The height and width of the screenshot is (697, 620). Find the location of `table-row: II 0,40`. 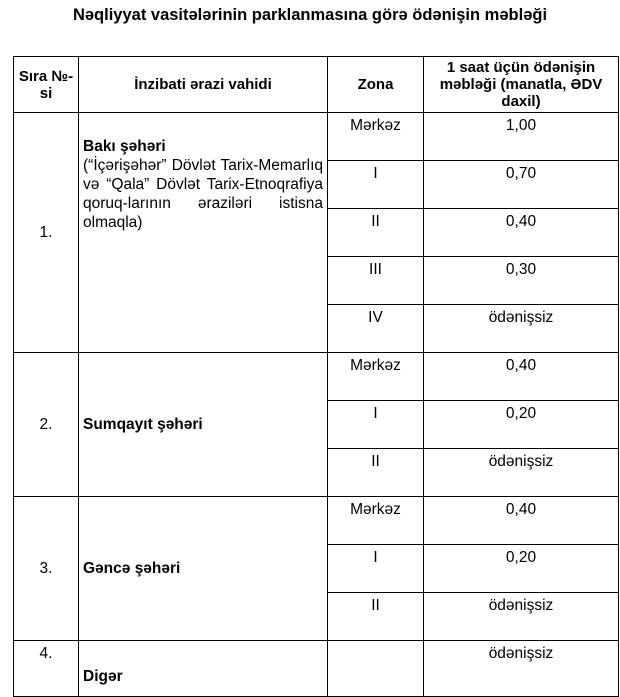

table-row: II 0,40 is located at coordinates (316, 232).